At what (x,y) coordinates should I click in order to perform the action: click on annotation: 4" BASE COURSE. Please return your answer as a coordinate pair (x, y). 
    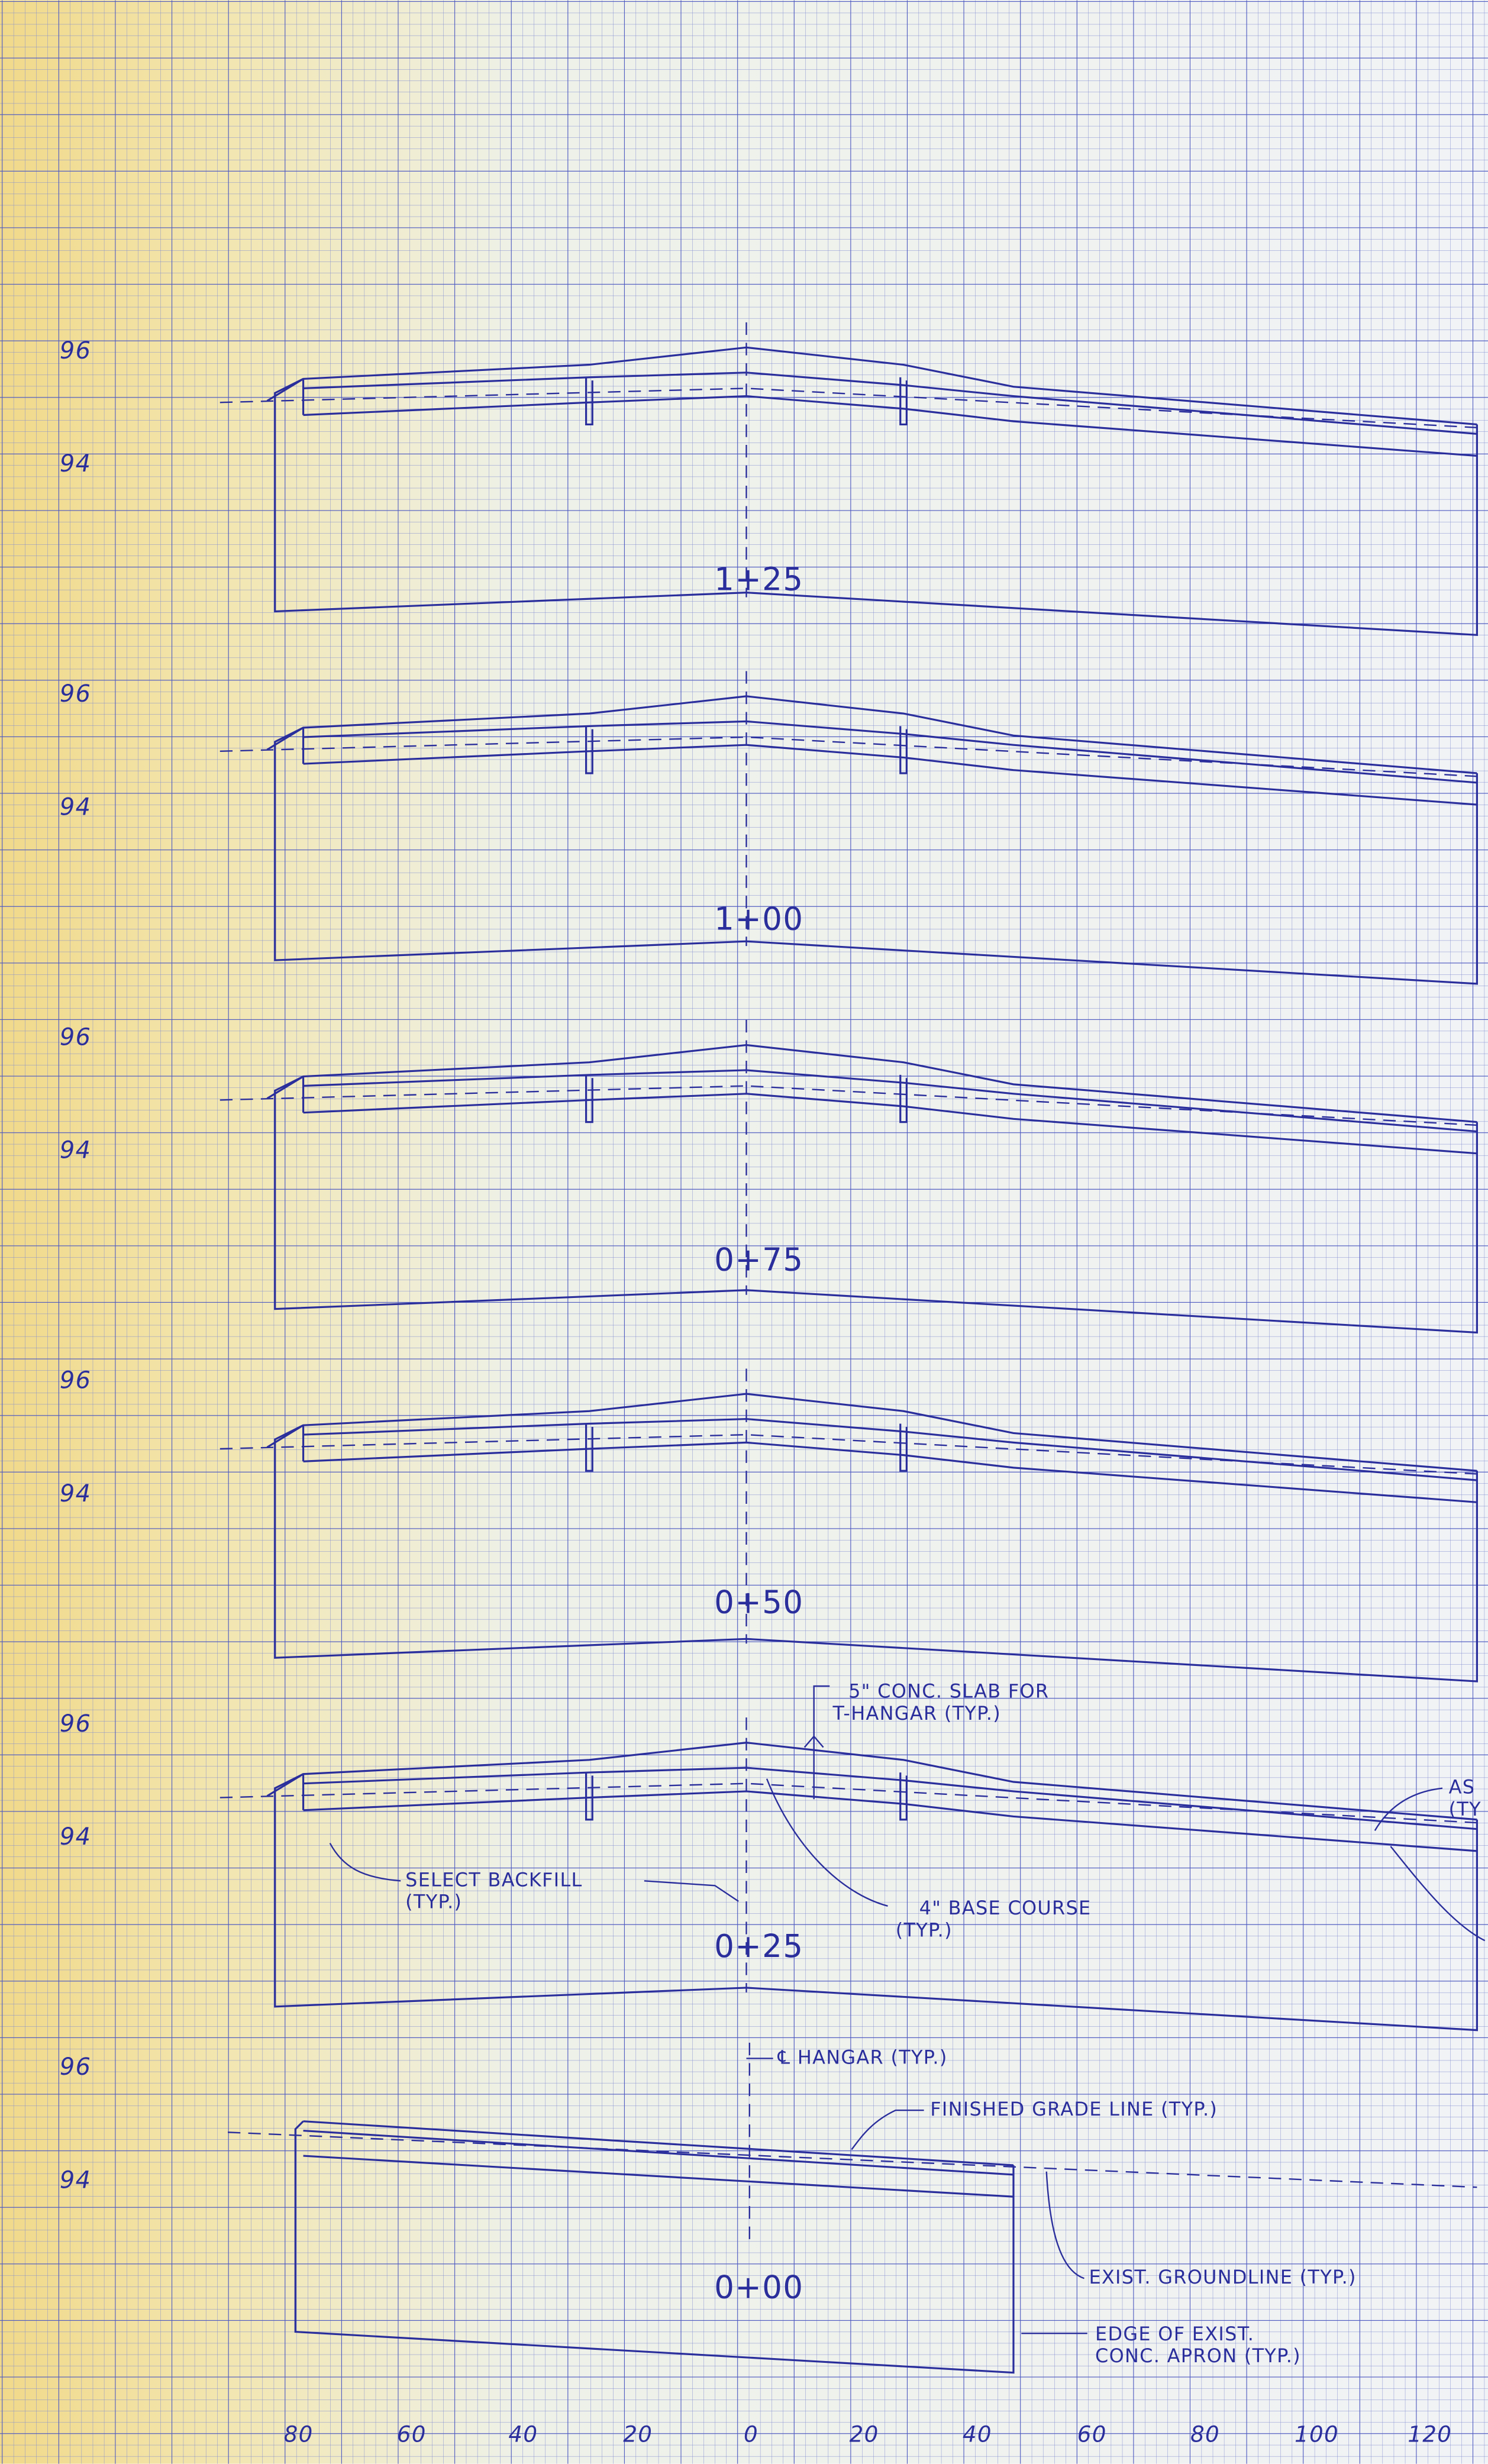
    Looking at the image, I should click on (1005, 1908).